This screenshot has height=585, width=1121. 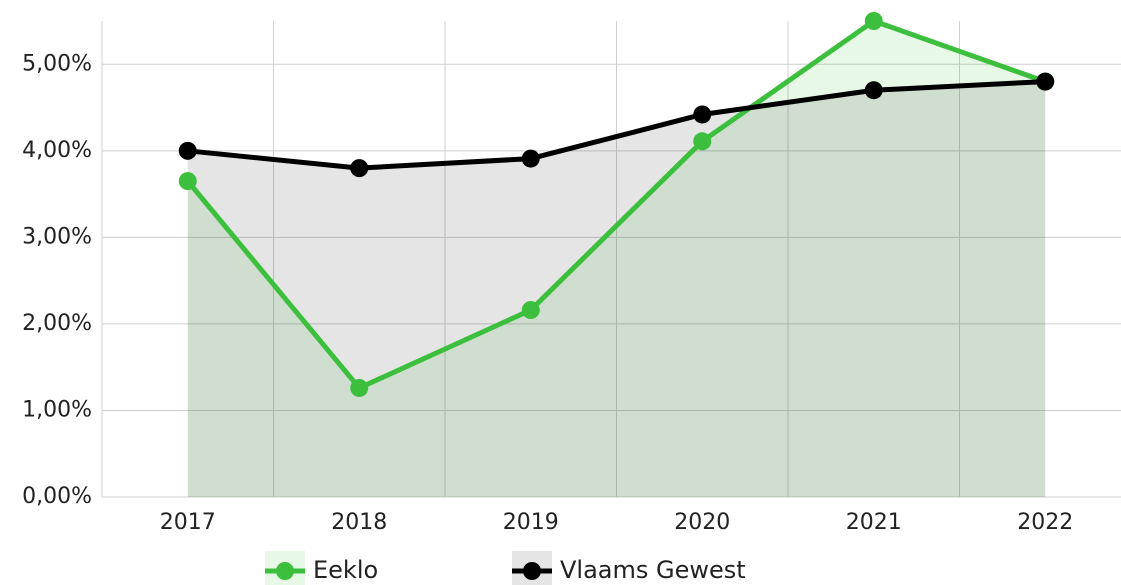 What do you see at coordinates (531, 522) in the screenshot?
I see `x-tick-label: 2019` at bounding box center [531, 522].